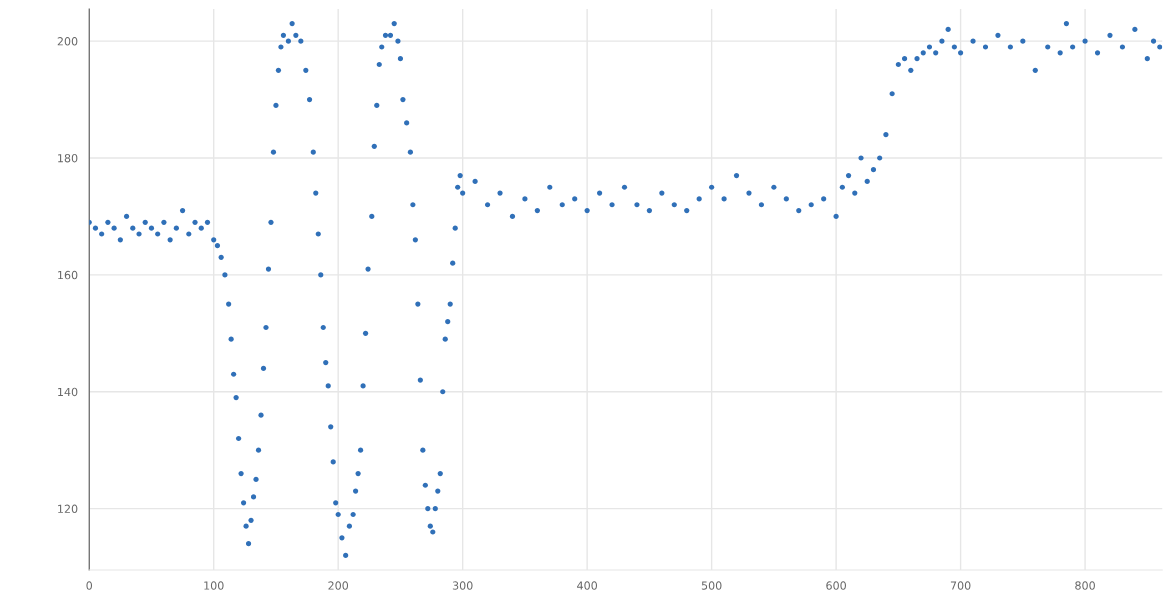  I want to click on y-tick-label: 180, so click(68, 158).